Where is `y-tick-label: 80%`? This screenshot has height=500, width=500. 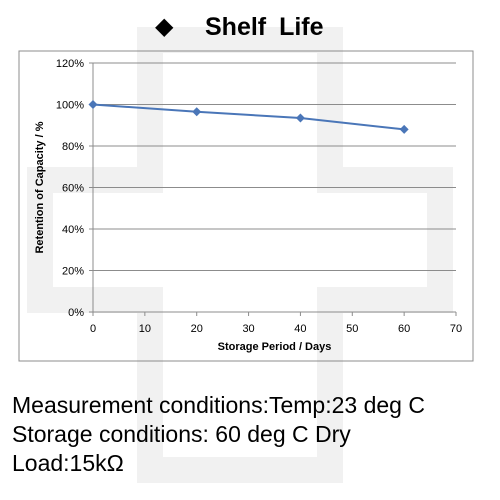 y-tick-label: 80% is located at coordinates (73, 147).